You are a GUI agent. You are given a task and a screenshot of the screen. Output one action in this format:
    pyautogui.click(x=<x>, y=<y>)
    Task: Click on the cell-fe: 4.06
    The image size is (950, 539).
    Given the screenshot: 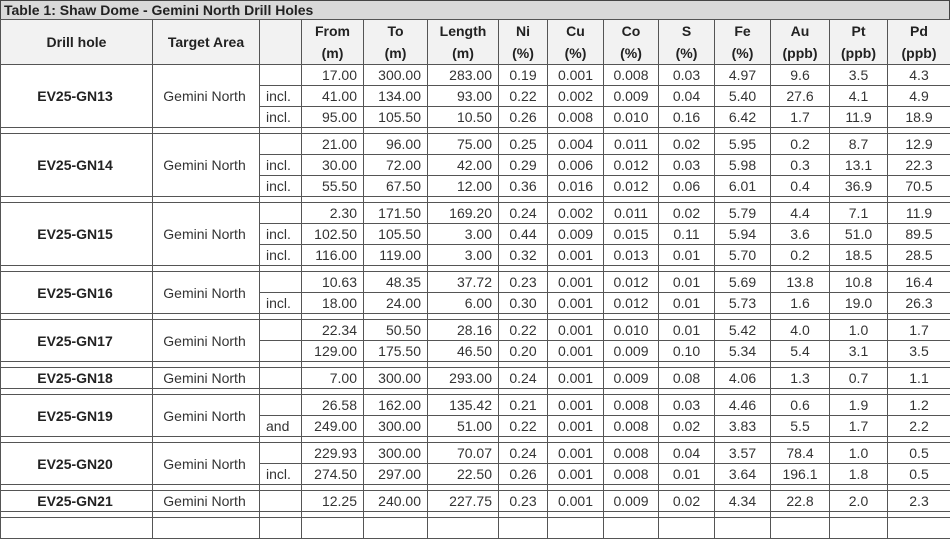 What is the action you would take?
    pyautogui.click(x=743, y=378)
    